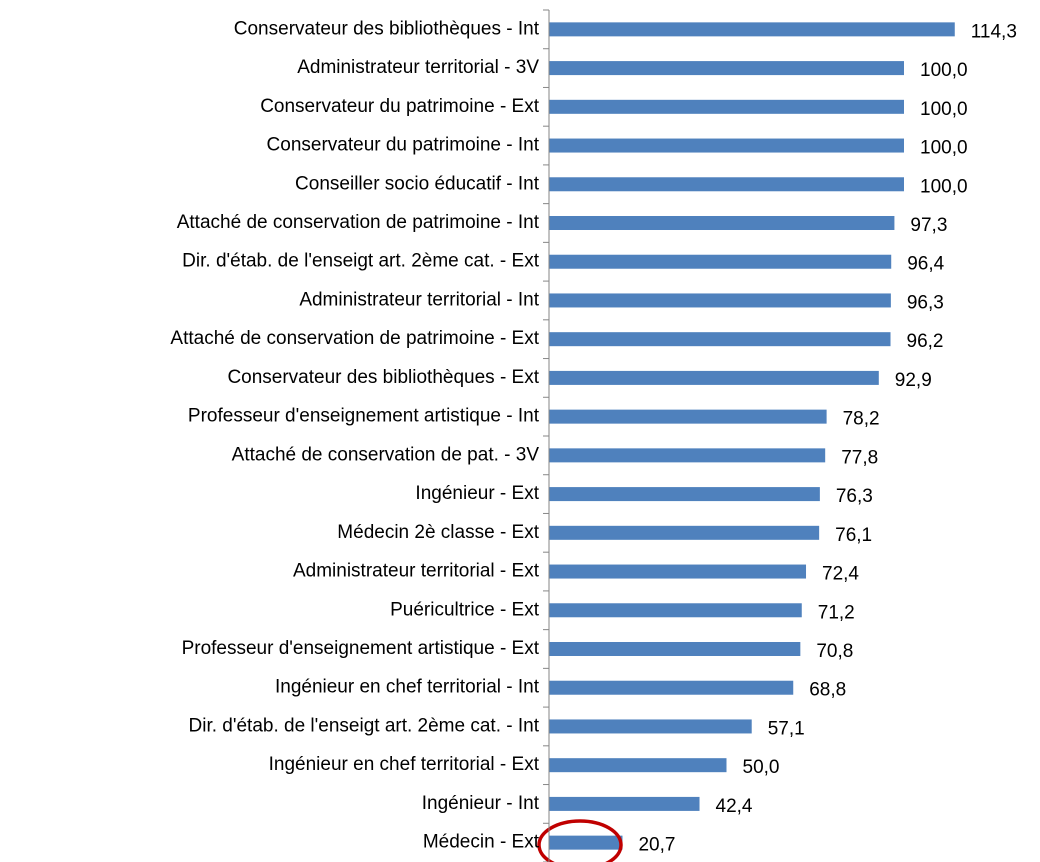 The height and width of the screenshot is (862, 1040). I want to click on y-tick-label: Administrateur territorial - Int, so click(419, 299).